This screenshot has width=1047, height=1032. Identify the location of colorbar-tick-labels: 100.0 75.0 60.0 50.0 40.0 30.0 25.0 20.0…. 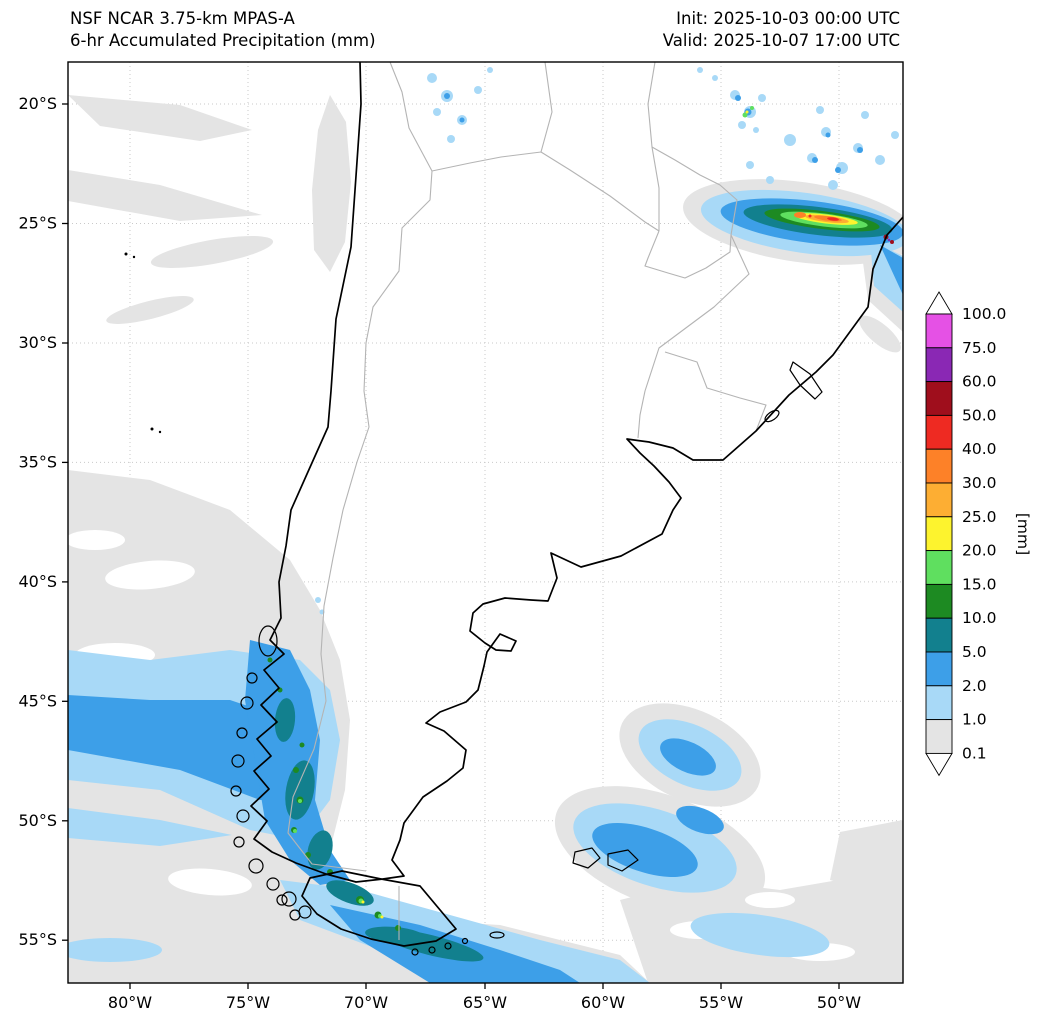
(984, 533).